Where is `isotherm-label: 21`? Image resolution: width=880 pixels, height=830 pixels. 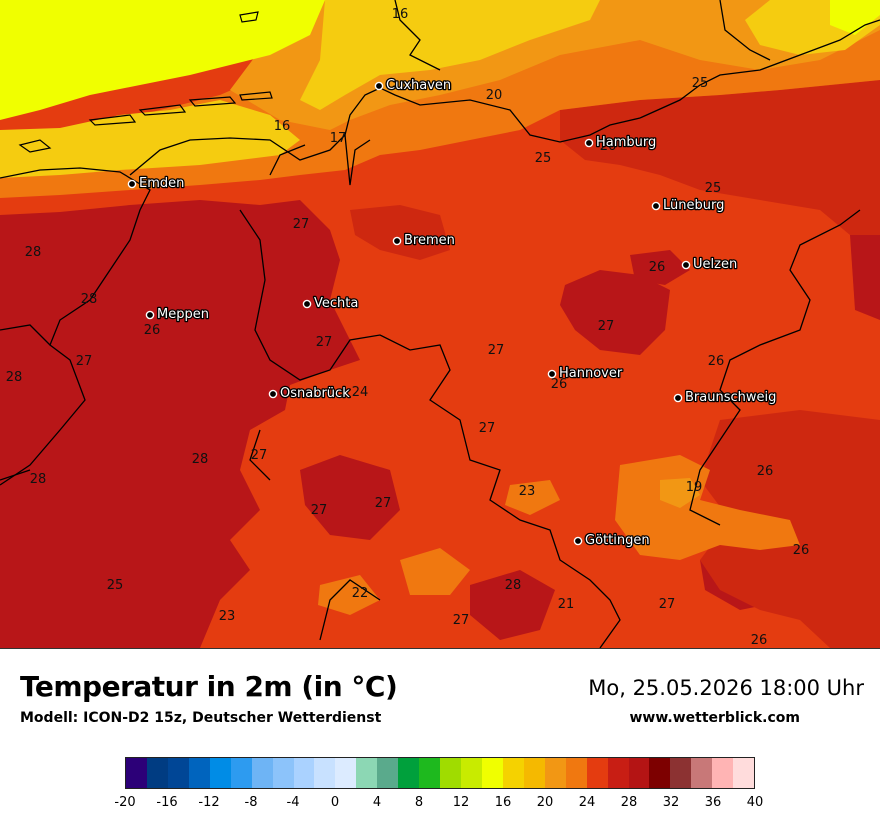 isotherm-label: 21 is located at coordinates (566, 604).